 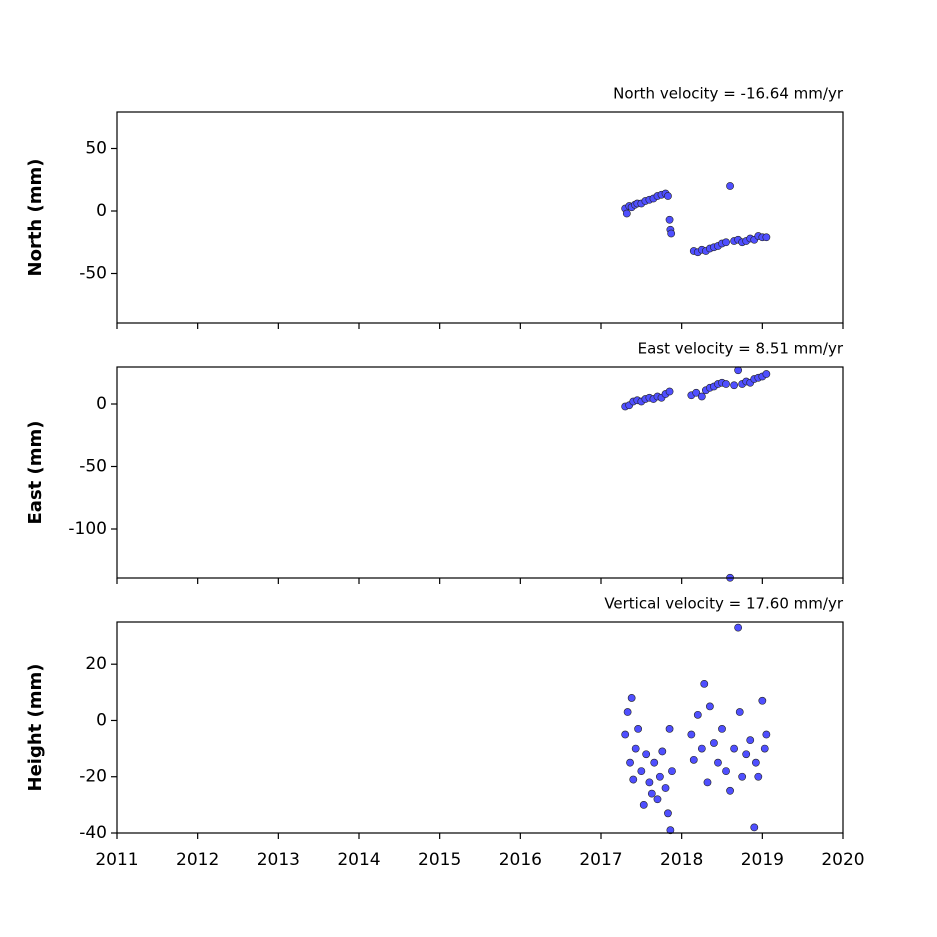 I want to click on x-tick-label: 2019, so click(x=762, y=860).